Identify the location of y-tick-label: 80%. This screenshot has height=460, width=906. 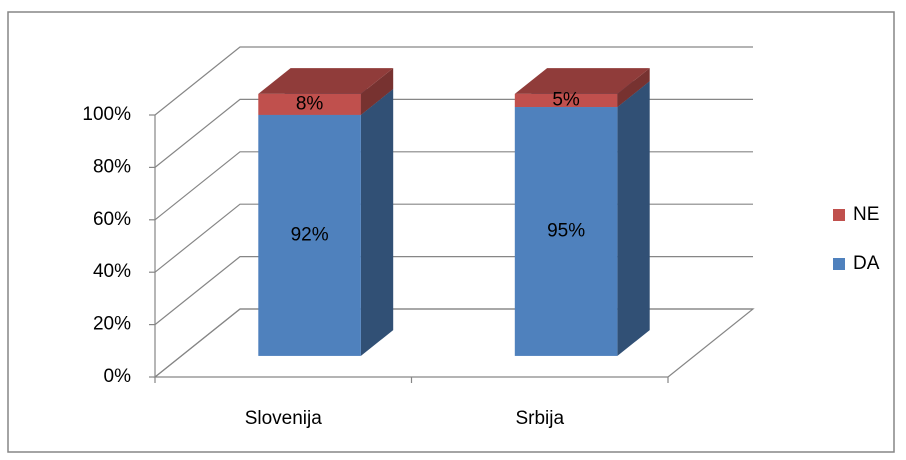
(112, 166).